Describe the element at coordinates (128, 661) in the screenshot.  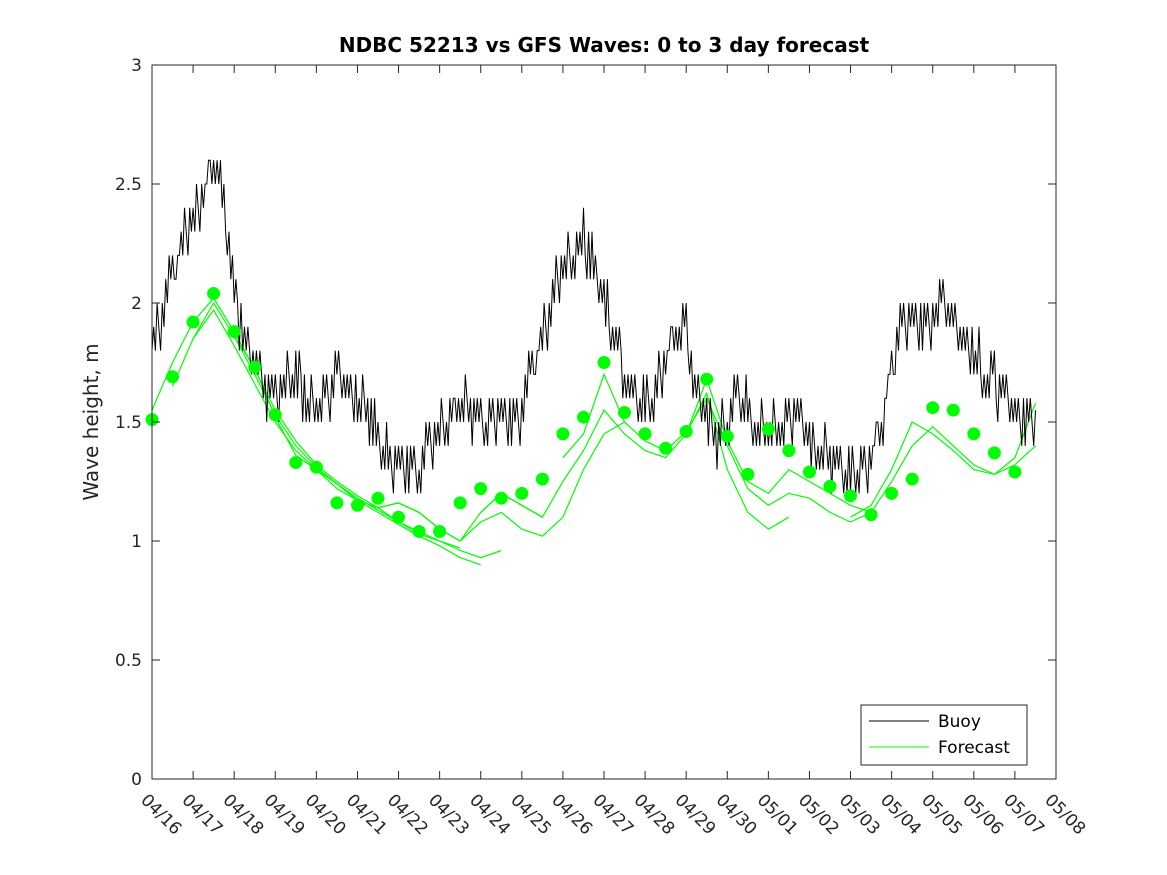
I see `y-tick-label: 0.5` at that location.